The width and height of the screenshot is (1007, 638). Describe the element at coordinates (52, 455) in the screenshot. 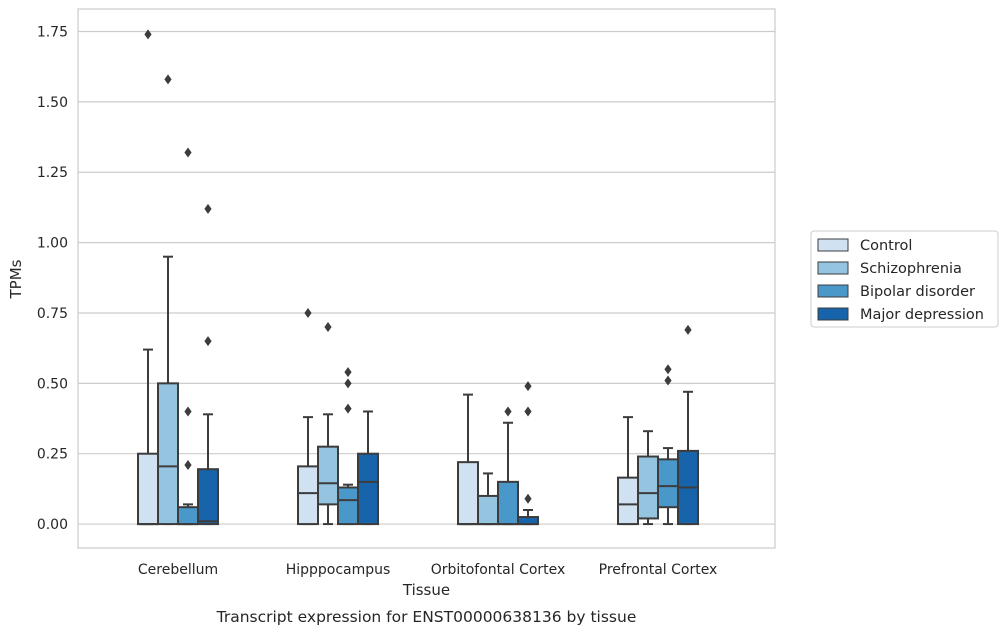

I see `y-tick-label: 0.25` at that location.